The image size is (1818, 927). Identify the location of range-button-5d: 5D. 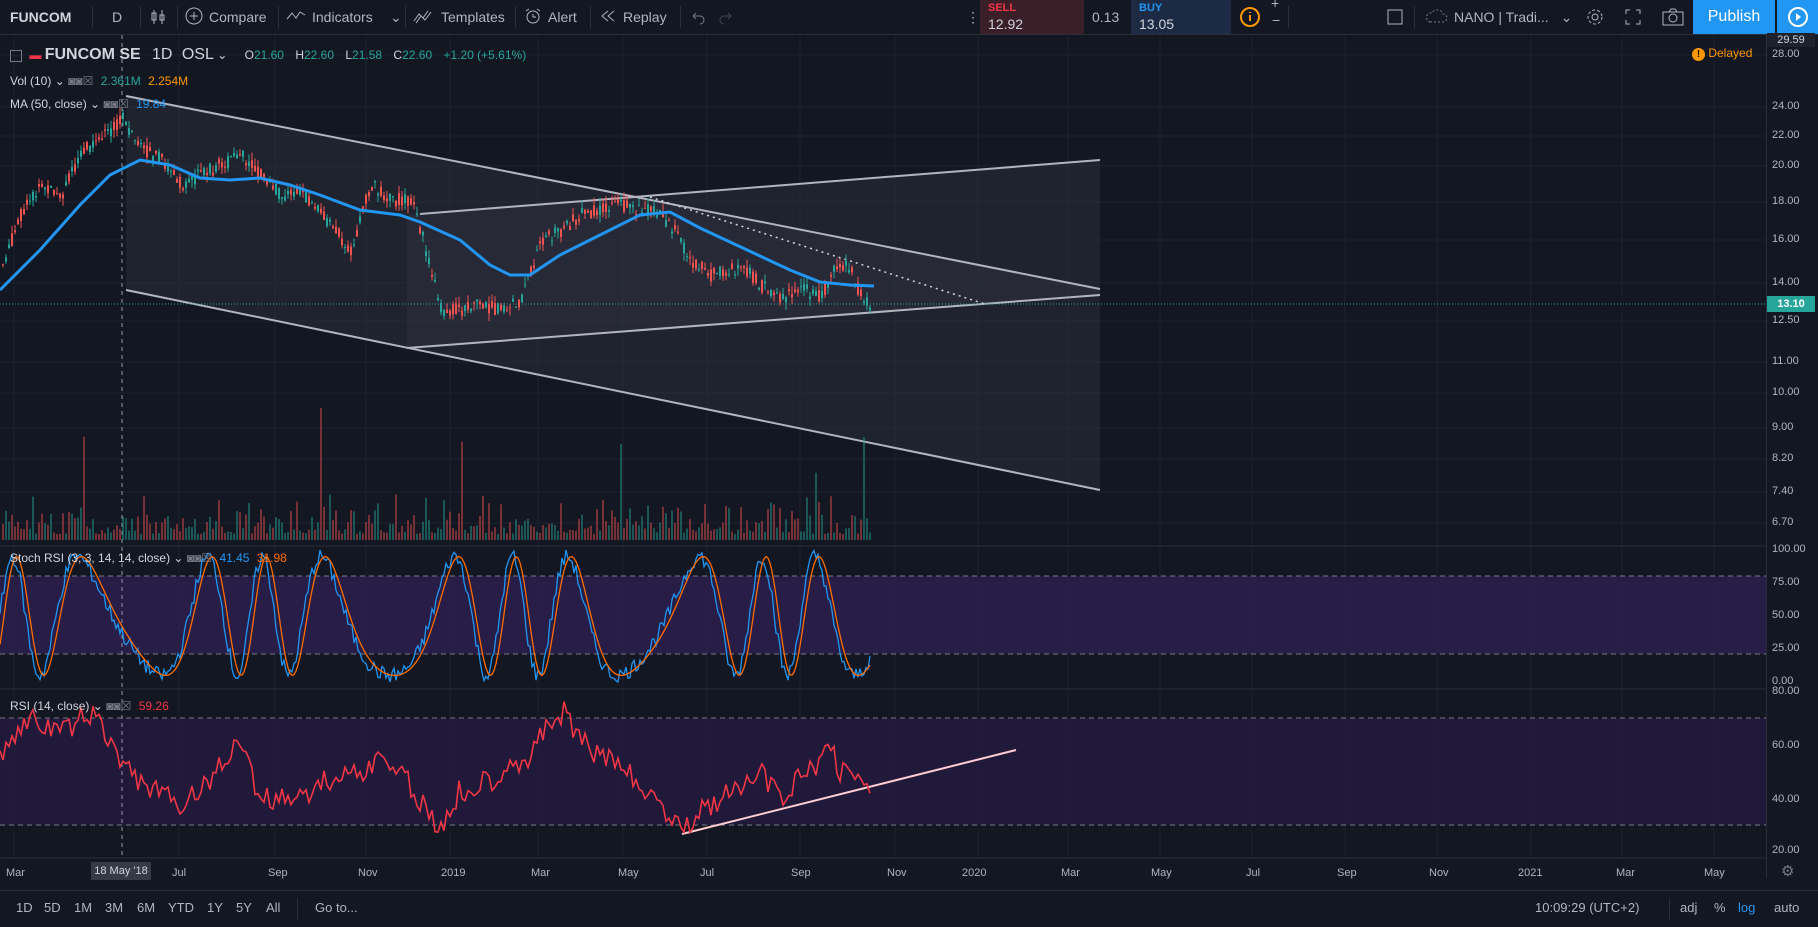
(52, 907).